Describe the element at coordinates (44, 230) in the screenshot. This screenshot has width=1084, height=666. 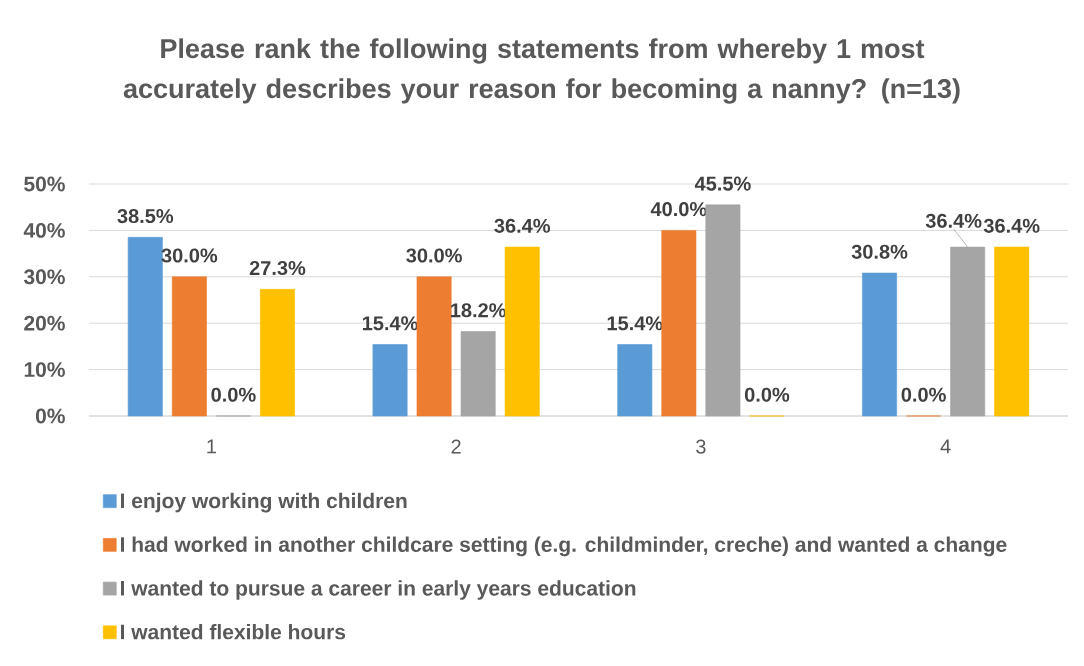
I see `y-tick-label: 40%` at that location.